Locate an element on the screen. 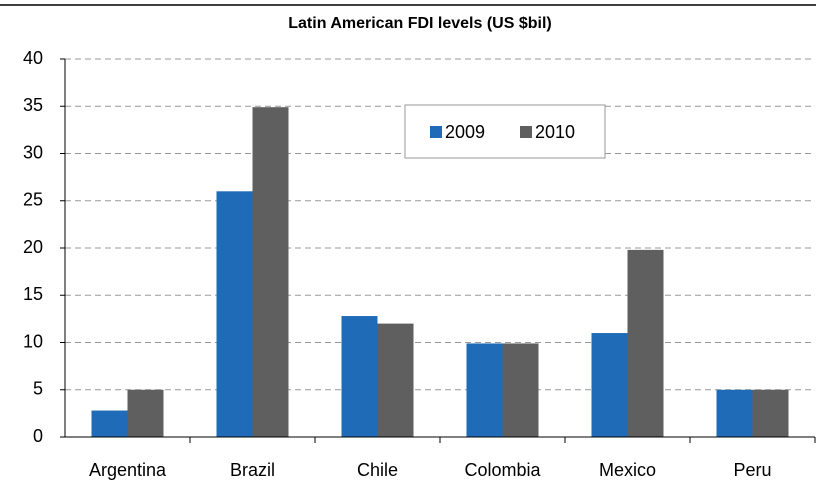 The image size is (816, 489). y-tick-label: 30 is located at coordinates (33, 152).